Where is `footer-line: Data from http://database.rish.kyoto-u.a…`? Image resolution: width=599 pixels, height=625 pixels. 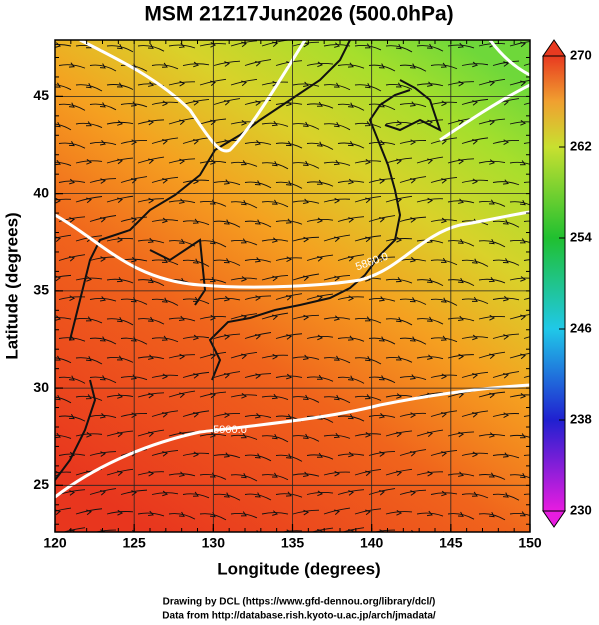
footer-line: Data from http://database.rish.kyoto-u.a… is located at coordinates (299, 616).